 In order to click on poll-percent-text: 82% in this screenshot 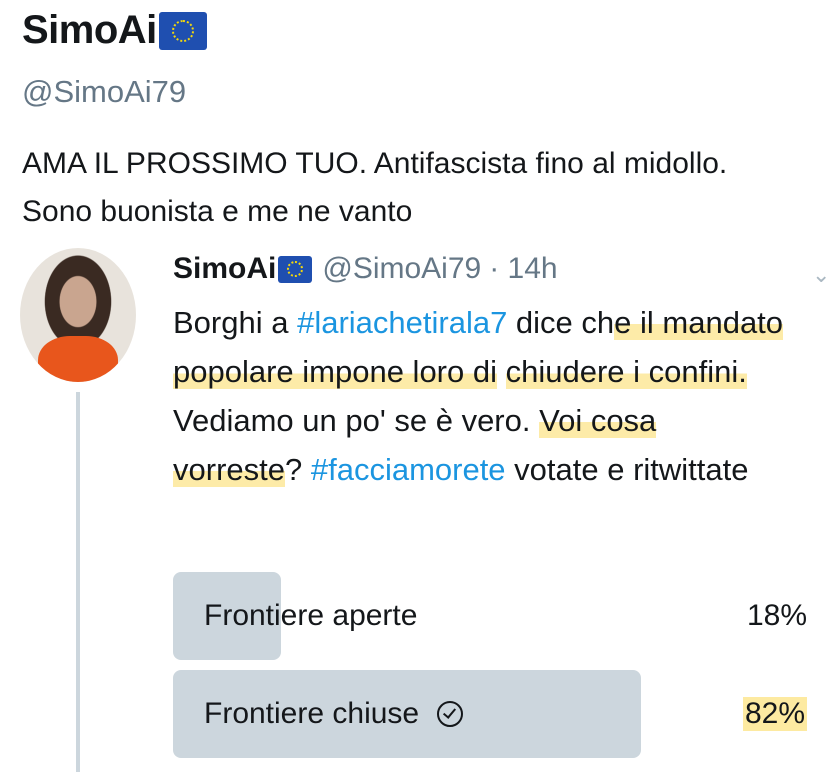, I will do `click(774, 714)`.